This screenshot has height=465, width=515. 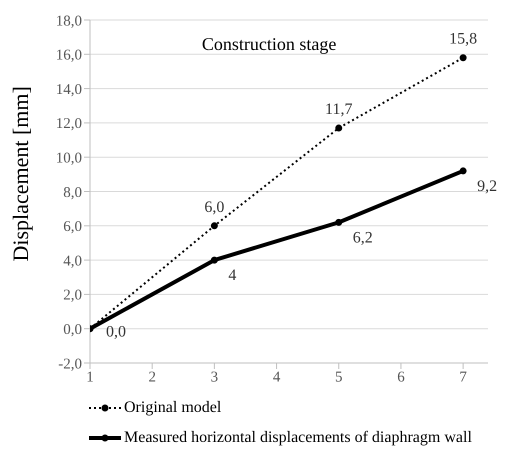 I want to click on data-label: 11,7, so click(x=338, y=109).